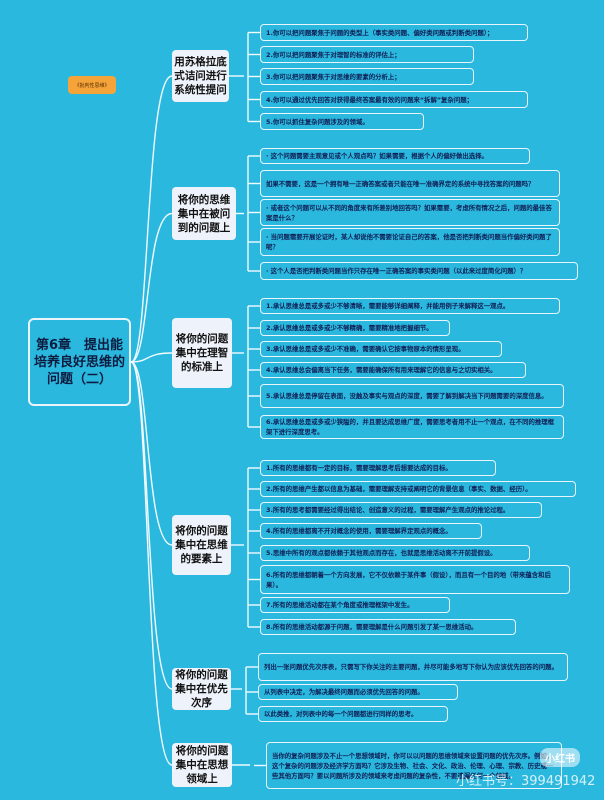  Describe the element at coordinates (355, 328) in the screenshot. I see `leaf-node: 2.承认思维总是或多或少不够精确，需要精准地把握细节。` at that location.